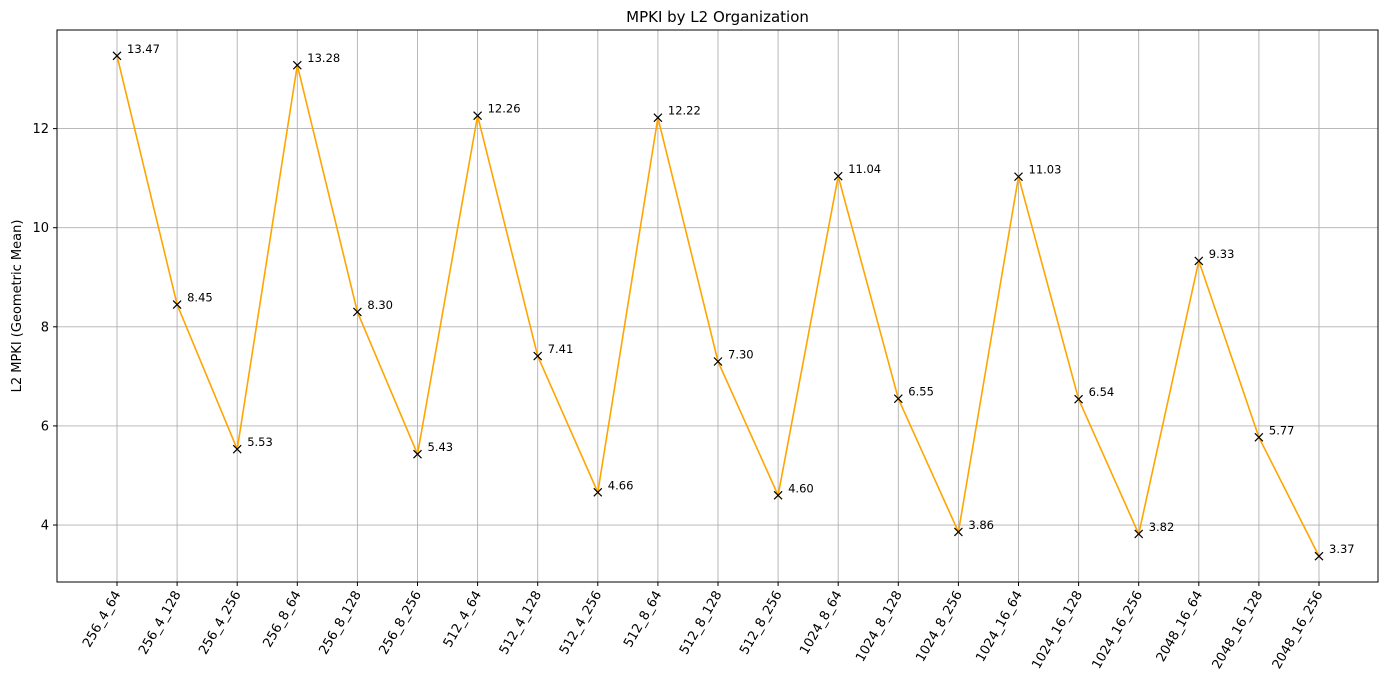 This screenshot has height=690, width=1389. I want to click on data-label: 12.22, so click(684, 111).